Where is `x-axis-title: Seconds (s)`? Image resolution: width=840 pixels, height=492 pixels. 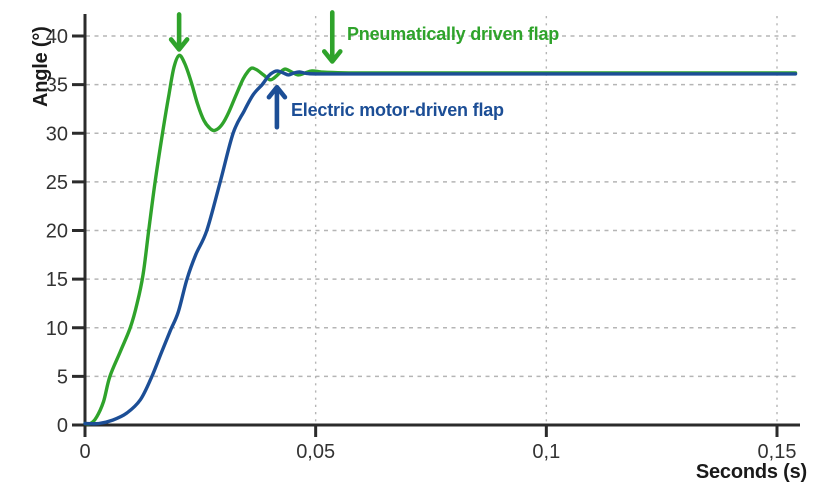 x-axis-title: Seconds (s) is located at coordinates (751, 472).